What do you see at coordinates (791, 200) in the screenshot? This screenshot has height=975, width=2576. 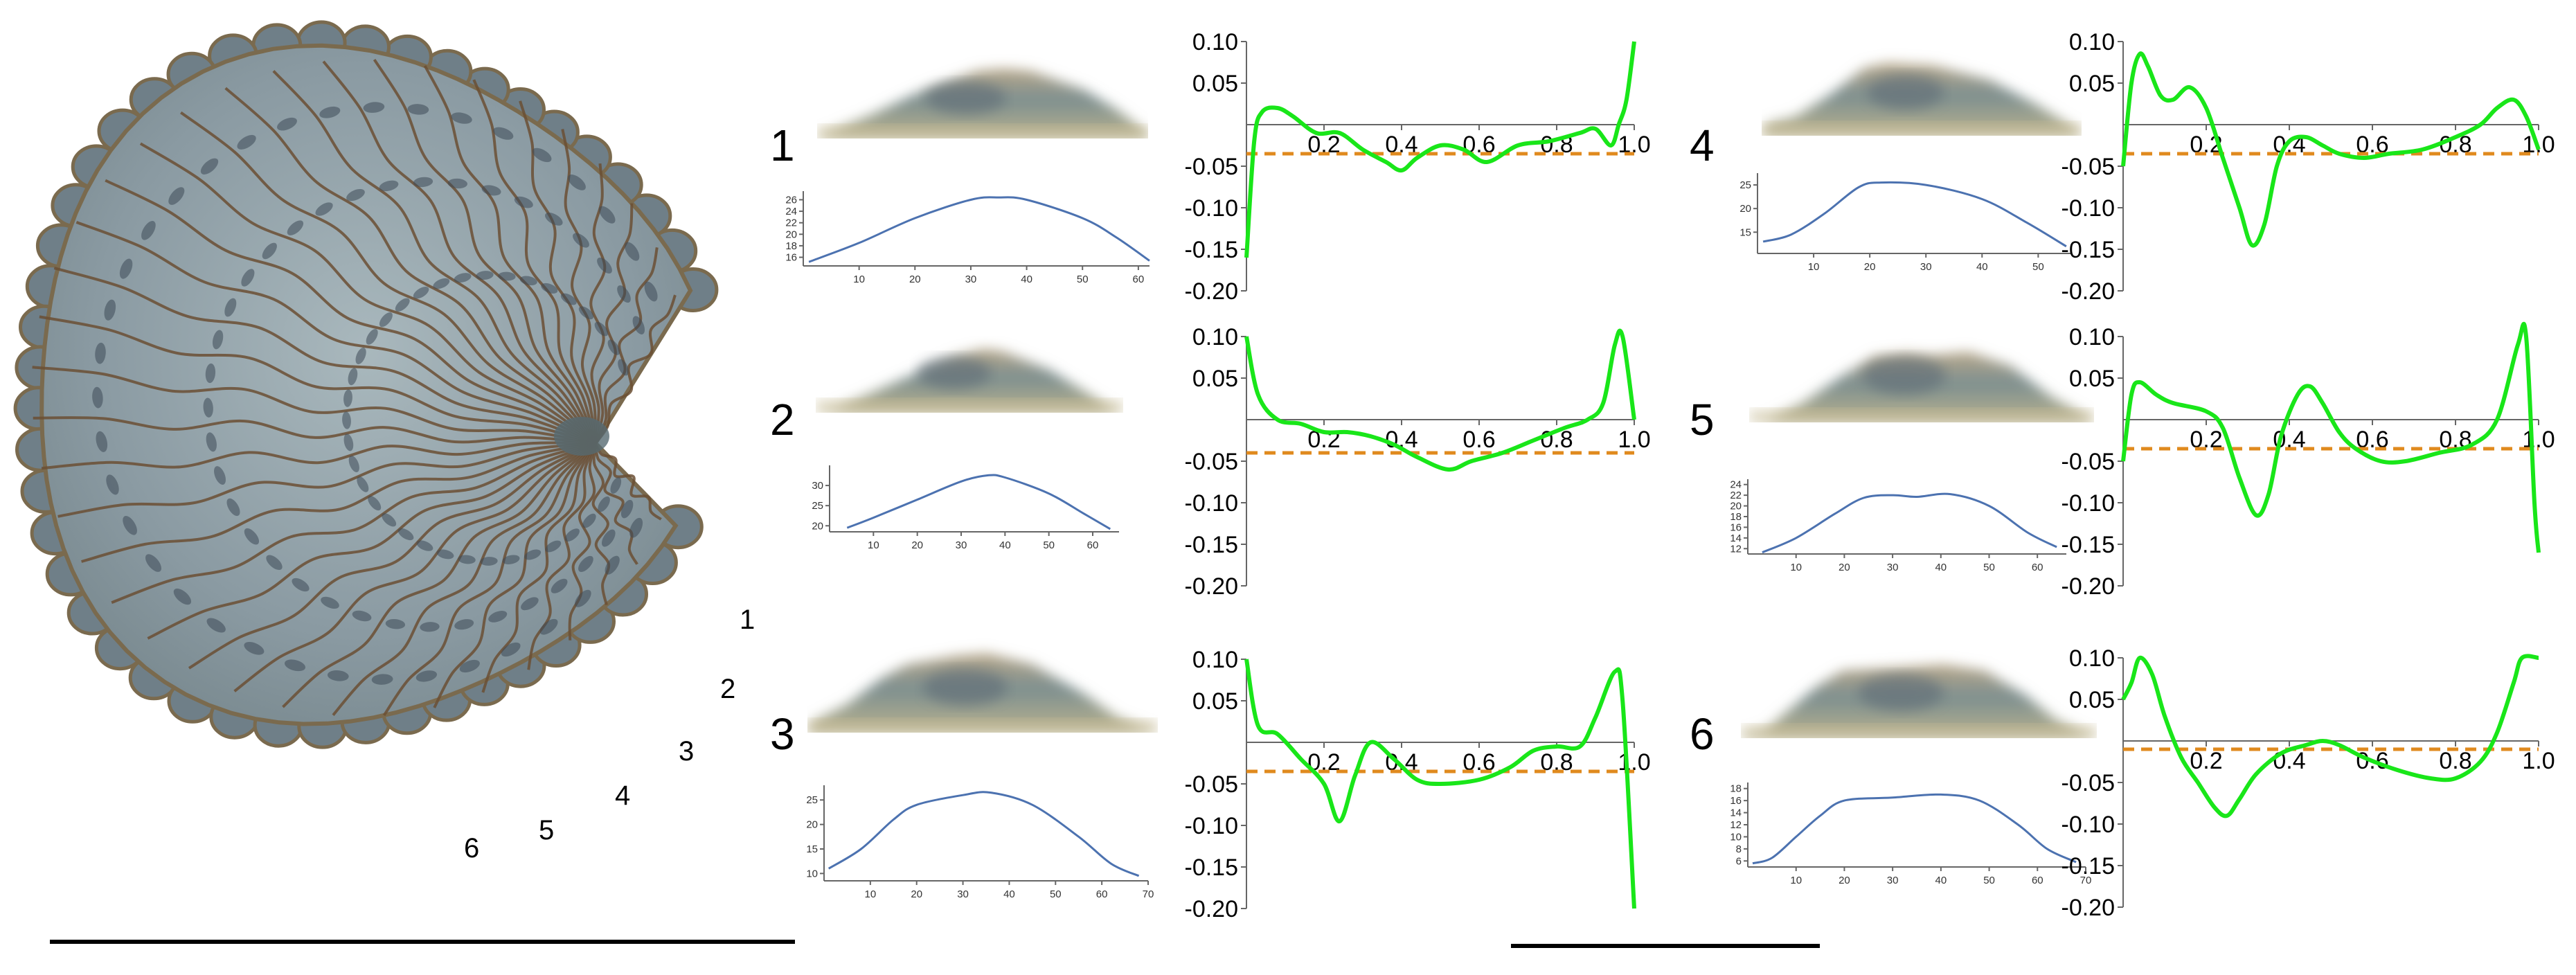 I see `y-tick-label: 26` at bounding box center [791, 200].